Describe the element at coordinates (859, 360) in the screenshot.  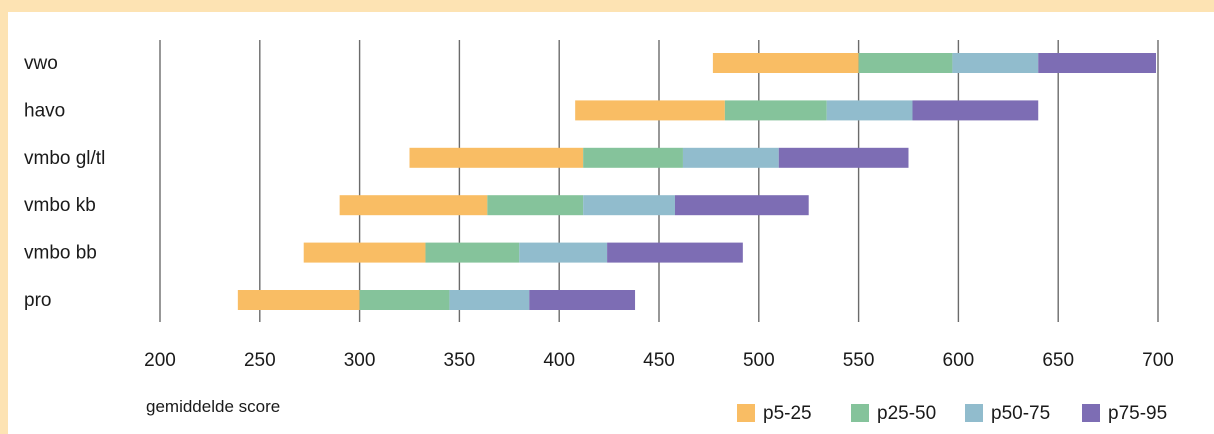
I see `x-tick-label: 550` at that location.